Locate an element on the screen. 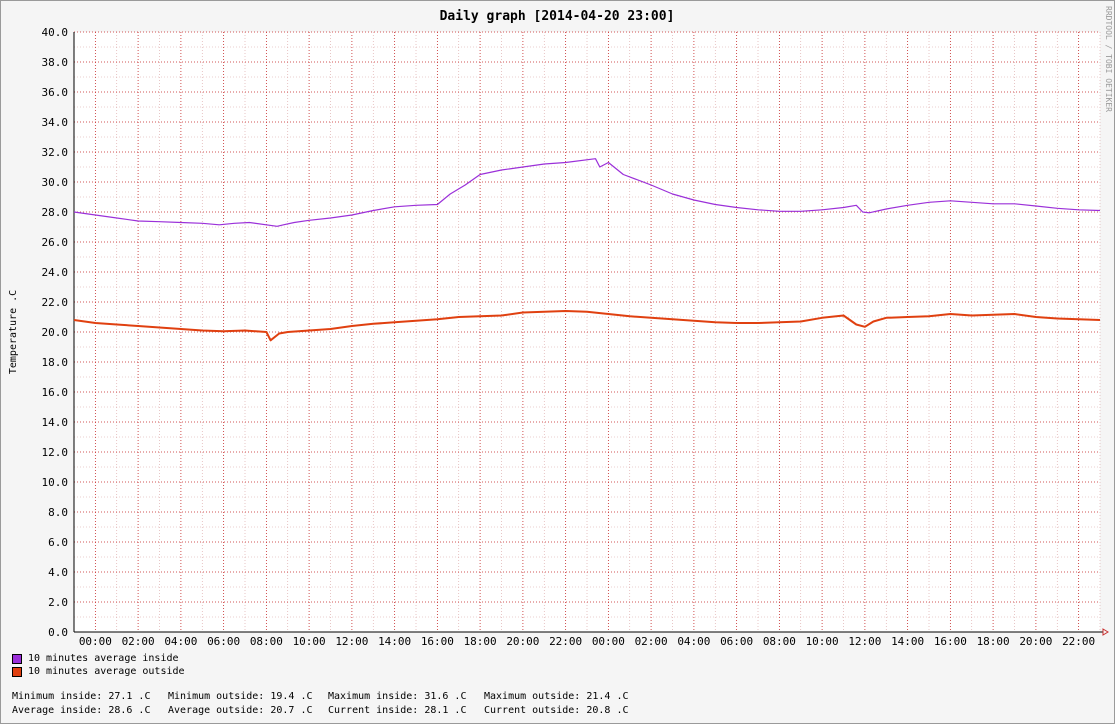  legend-item-inside: 10 minutes average inside is located at coordinates (98, 658).